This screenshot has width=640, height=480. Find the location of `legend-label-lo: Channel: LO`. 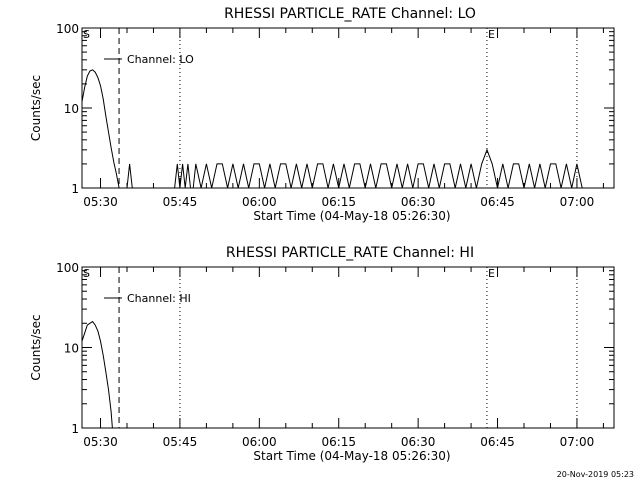

legend-label-lo: Channel: LO is located at coordinates (160, 59).